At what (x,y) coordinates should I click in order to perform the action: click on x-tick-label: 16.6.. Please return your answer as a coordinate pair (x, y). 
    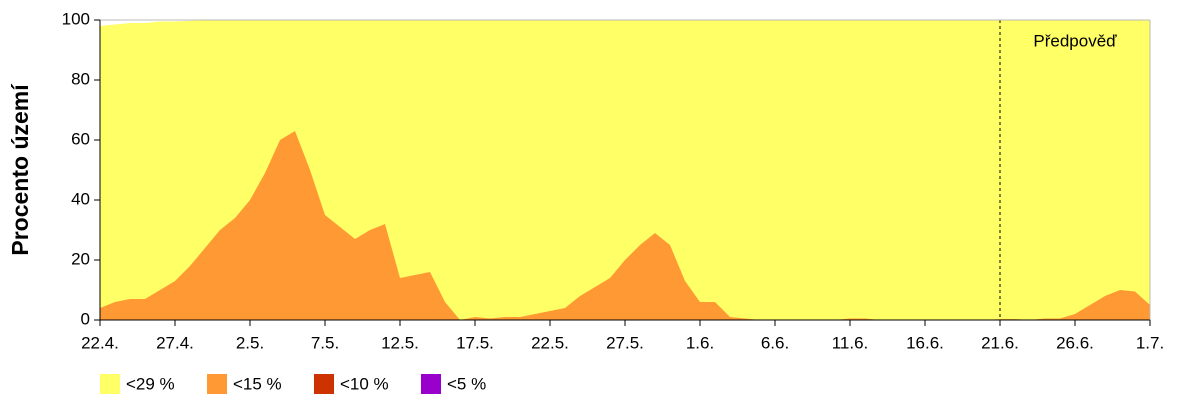
    Looking at the image, I should click on (925, 342).